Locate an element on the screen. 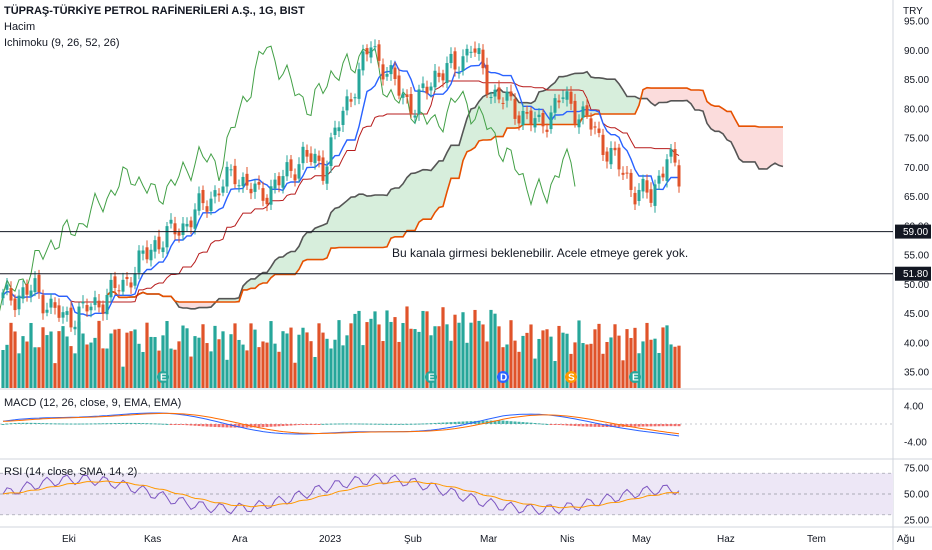  event-badge-label: E is located at coordinates (635, 378).